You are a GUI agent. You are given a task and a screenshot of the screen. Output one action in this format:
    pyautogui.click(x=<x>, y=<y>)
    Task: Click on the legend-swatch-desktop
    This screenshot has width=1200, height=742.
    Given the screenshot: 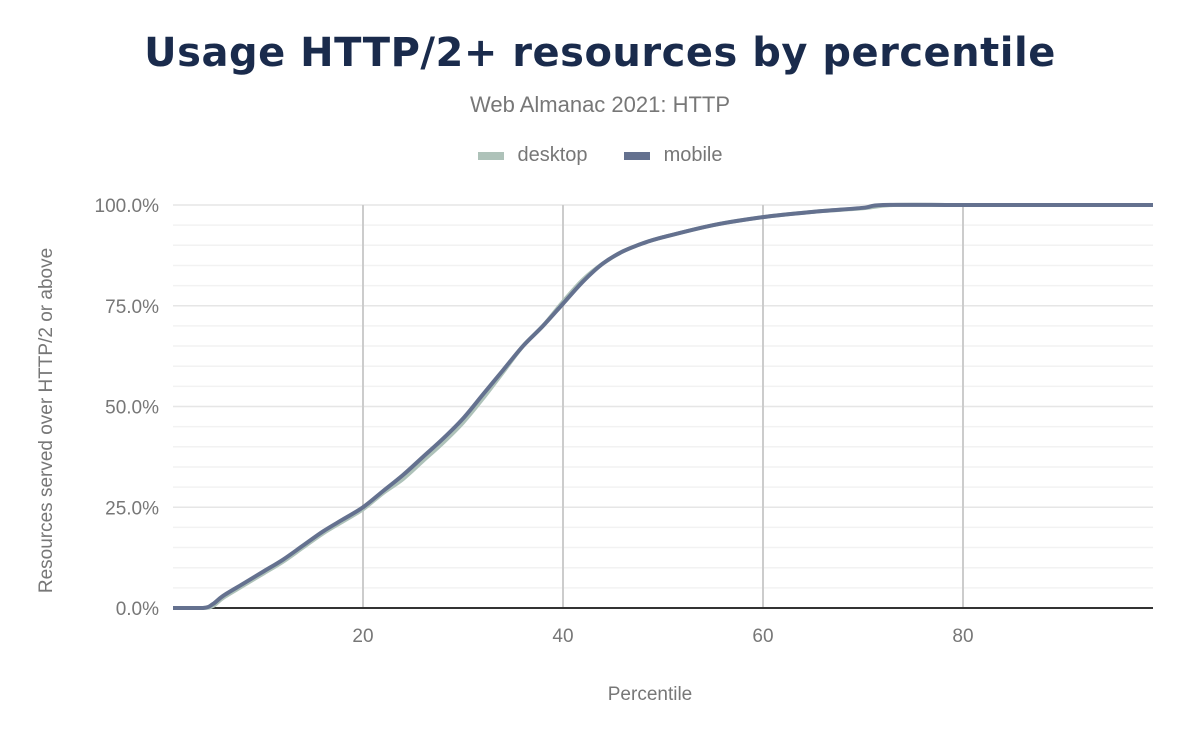 What is the action you would take?
    pyautogui.click(x=490, y=155)
    